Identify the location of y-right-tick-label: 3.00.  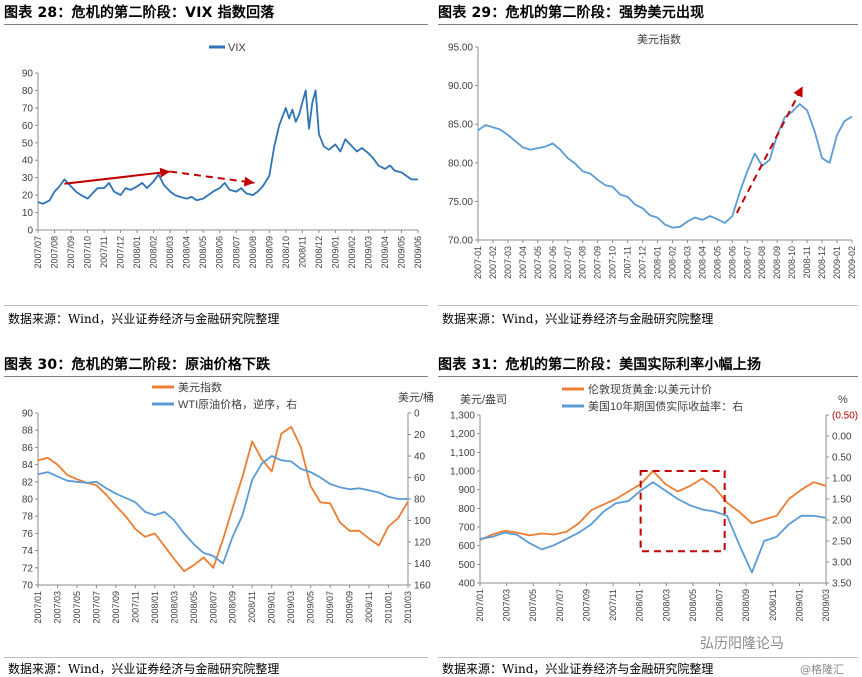
(842, 563).